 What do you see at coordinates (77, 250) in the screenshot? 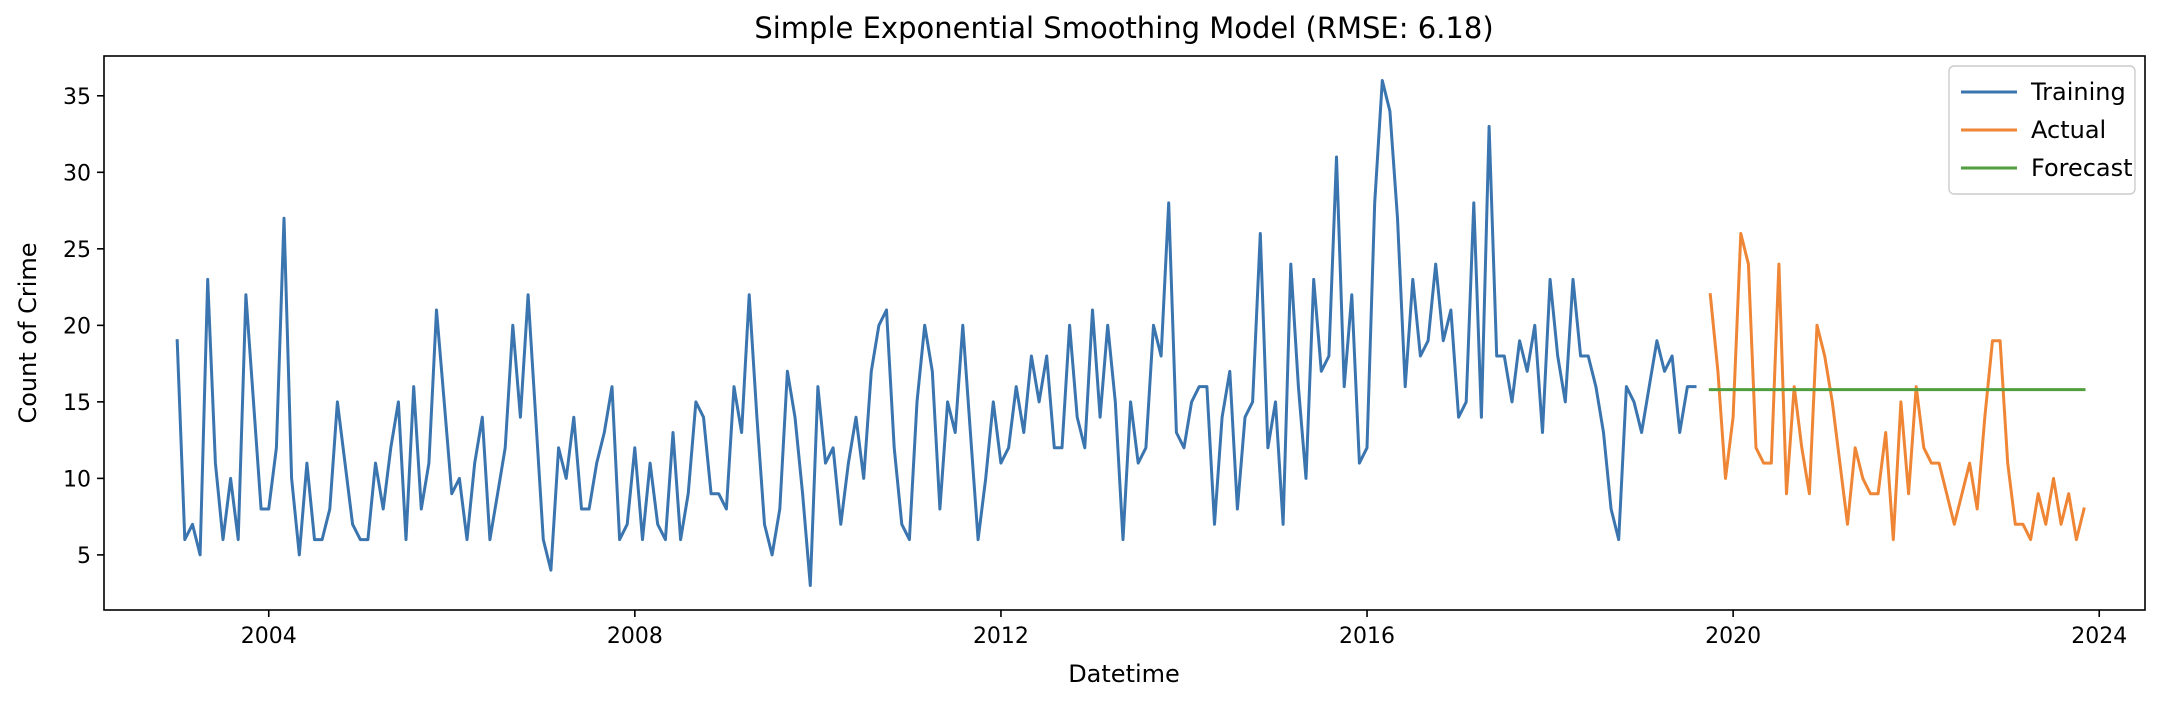
I see `y-tick-label: 25` at bounding box center [77, 250].